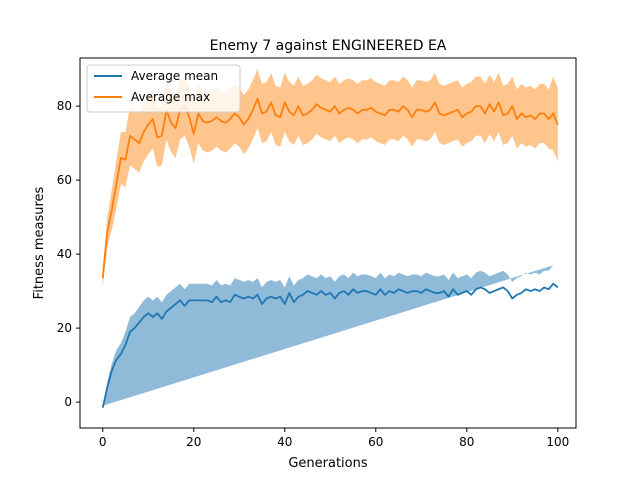 The image size is (640, 484). I want to click on y-tick-label: 60, so click(64, 180).